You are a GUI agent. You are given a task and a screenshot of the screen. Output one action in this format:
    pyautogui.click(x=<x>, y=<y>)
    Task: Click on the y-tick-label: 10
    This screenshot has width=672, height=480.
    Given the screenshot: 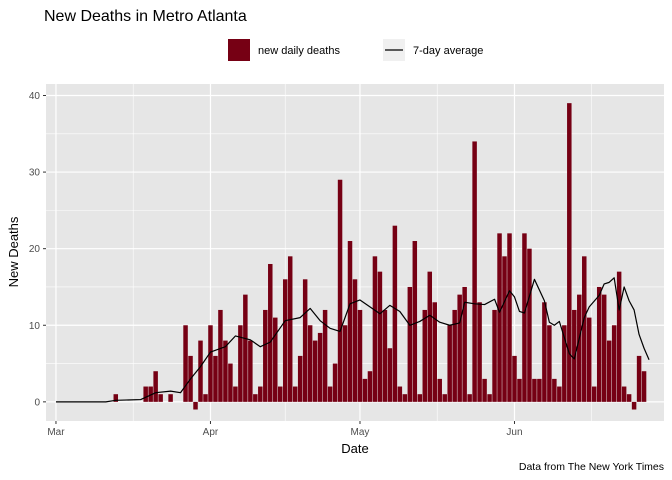 What is the action you would take?
    pyautogui.click(x=35, y=326)
    